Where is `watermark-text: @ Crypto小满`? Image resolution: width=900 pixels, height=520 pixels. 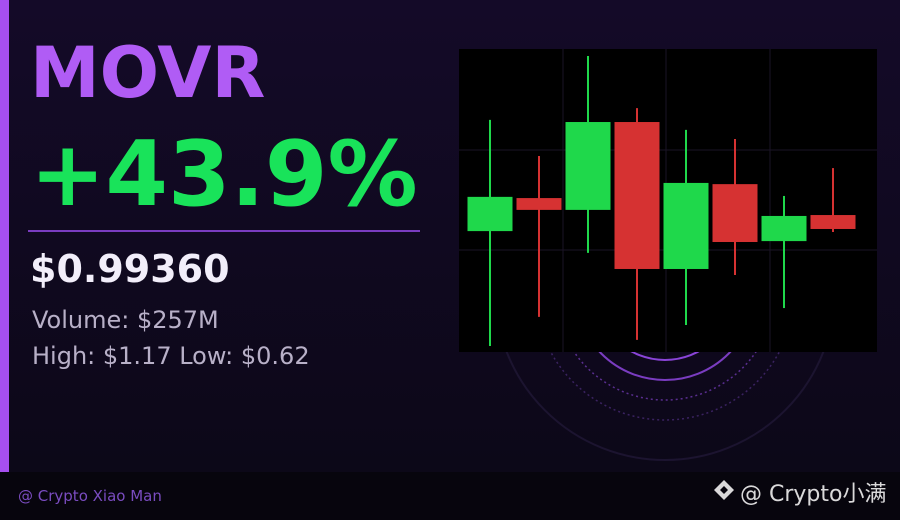
watermark-text: @ Crypto小满 is located at coordinates (813, 494).